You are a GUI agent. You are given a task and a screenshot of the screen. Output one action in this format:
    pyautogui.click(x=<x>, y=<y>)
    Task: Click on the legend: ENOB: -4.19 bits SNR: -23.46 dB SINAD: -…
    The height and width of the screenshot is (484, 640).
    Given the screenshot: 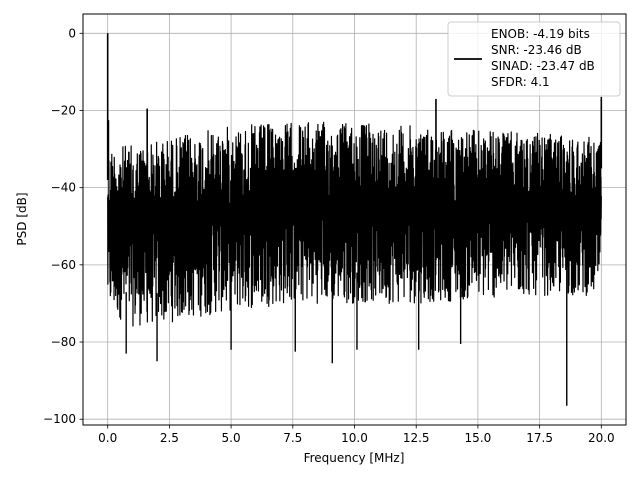 What is the action you would take?
    pyautogui.click(x=534, y=59)
    